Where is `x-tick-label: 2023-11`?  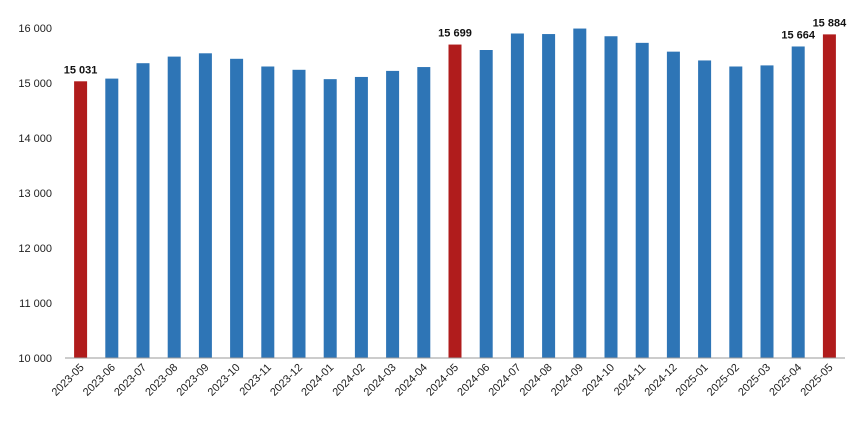
x-tick-label: 2023-11 is located at coordinates (255, 380).